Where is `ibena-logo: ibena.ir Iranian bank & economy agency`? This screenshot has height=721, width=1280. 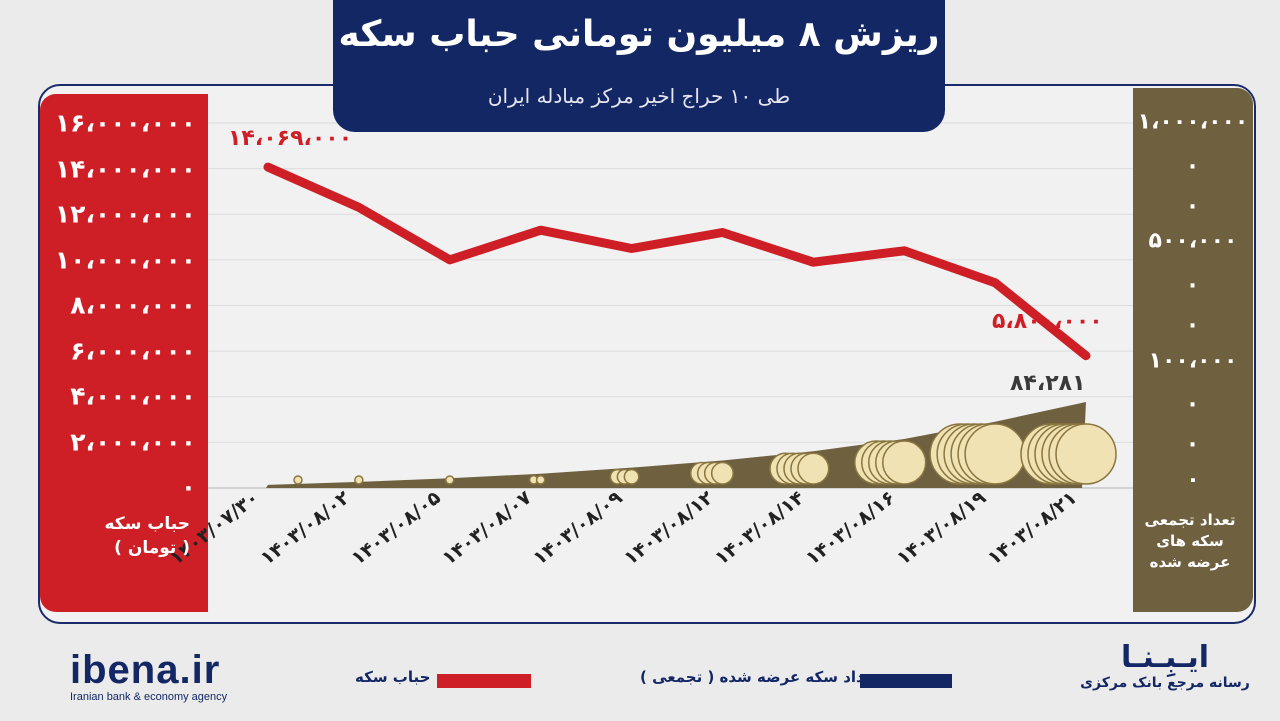 ibena-logo: ibena.ir Iranian bank & economy agency is located at coordinates (148, 675).